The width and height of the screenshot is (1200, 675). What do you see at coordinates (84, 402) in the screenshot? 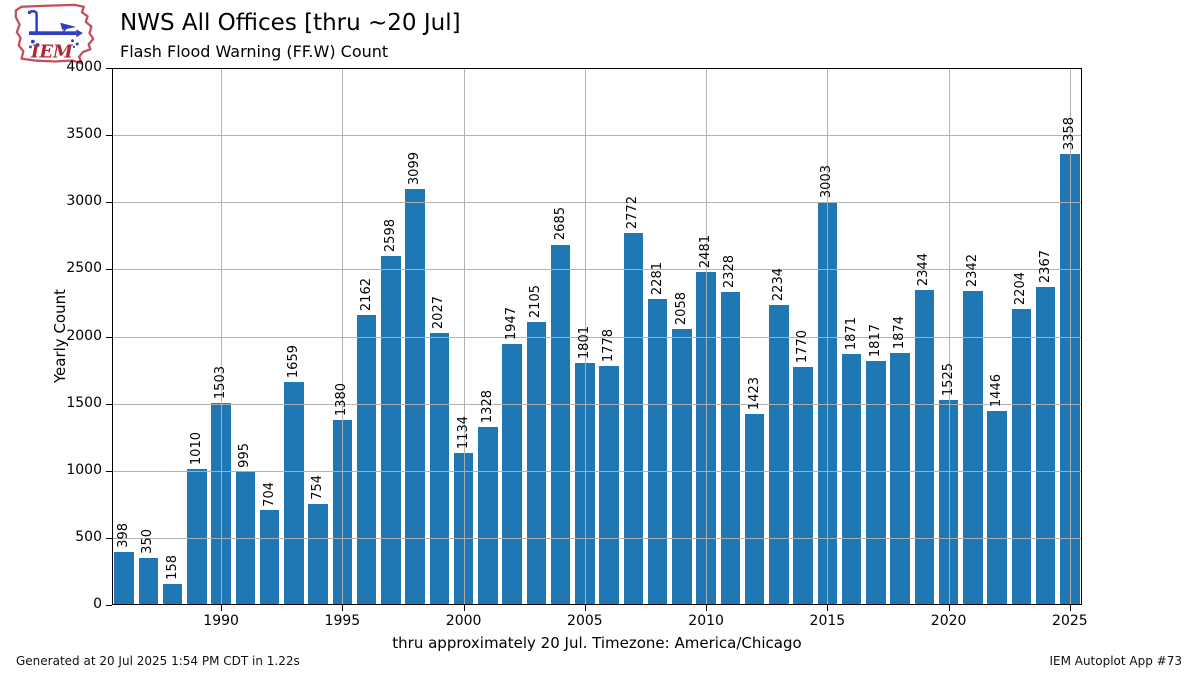
I see `y-tick-label: 1500` at bounding box center [84, 402].